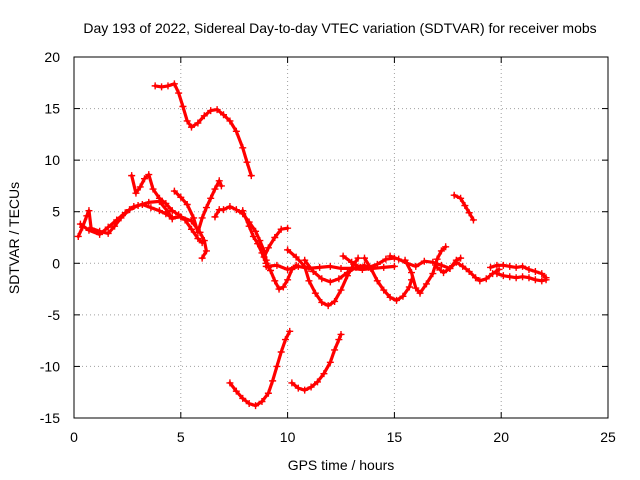 The width and height of the screenshot is (640, 480). I want to click on y-tick-label: 20, so click(52, 57).